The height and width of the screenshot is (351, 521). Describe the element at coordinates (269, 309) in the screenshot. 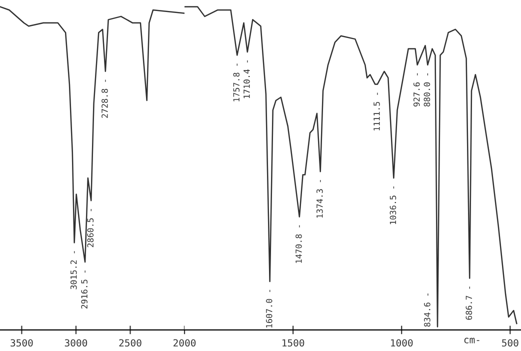

I see `annotation: 1607.0 -` at that location.